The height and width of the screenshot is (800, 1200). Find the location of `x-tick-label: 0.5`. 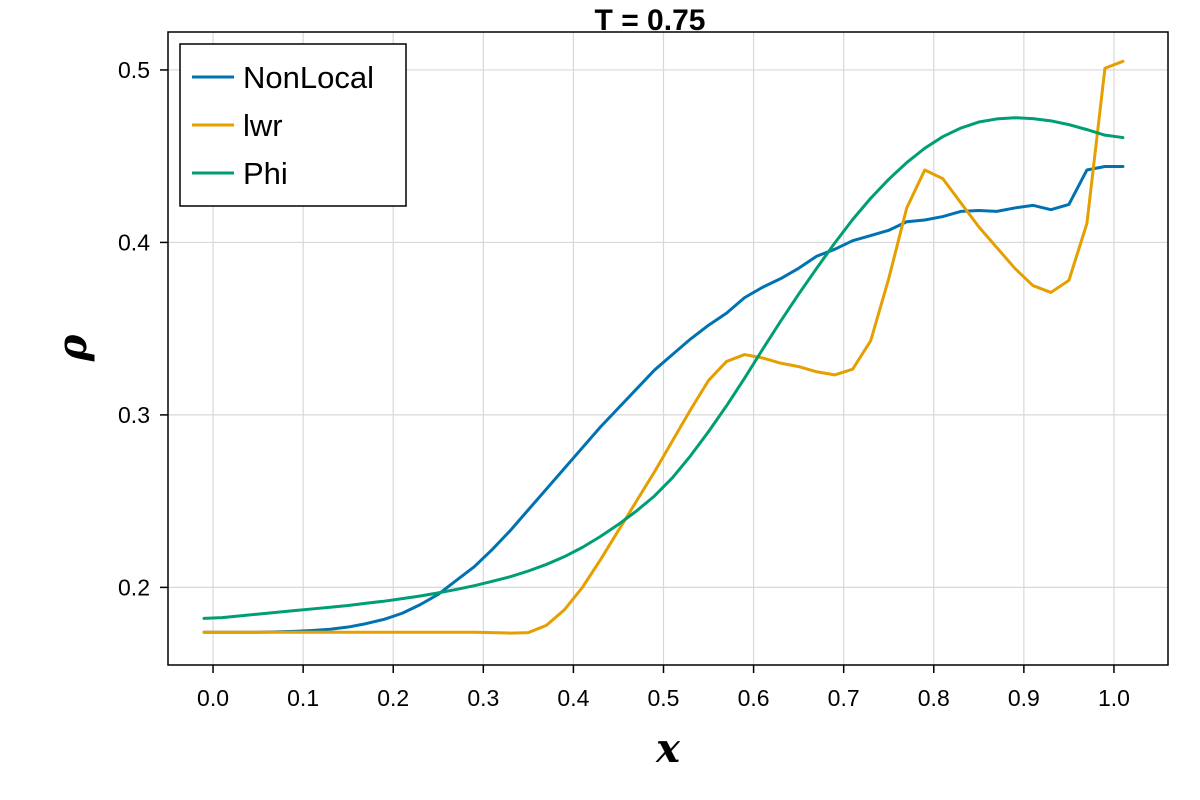

x-tick-label: 0.5 is located at coordinates (664, 698).